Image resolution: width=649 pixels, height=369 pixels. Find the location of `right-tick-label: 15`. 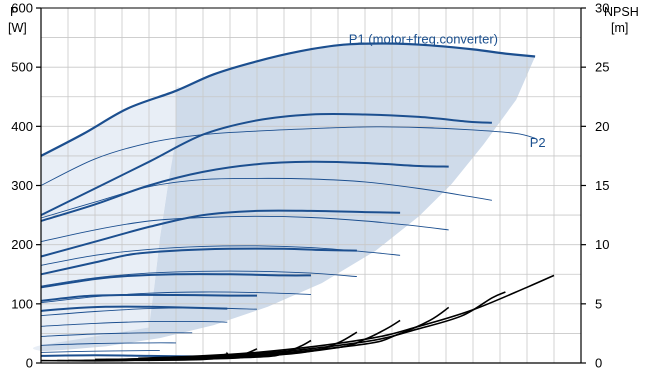

right-tick-label: 15 is located at coordinates (602, 185).